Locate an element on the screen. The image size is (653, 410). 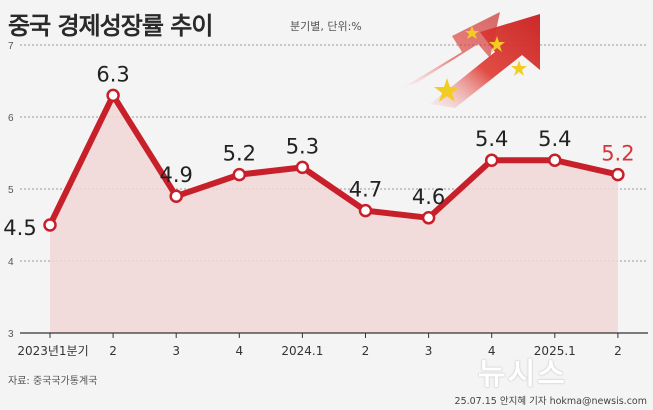
x-tick-label: 2023년1분기 is located at coordinates (52, 351).